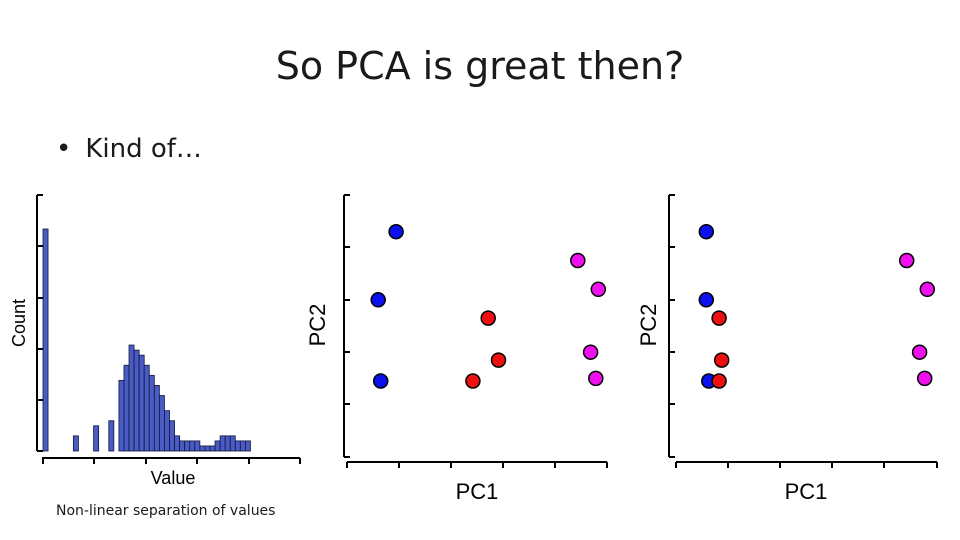  I want to click on histogram-ylabel: Count, so click(19, 323).